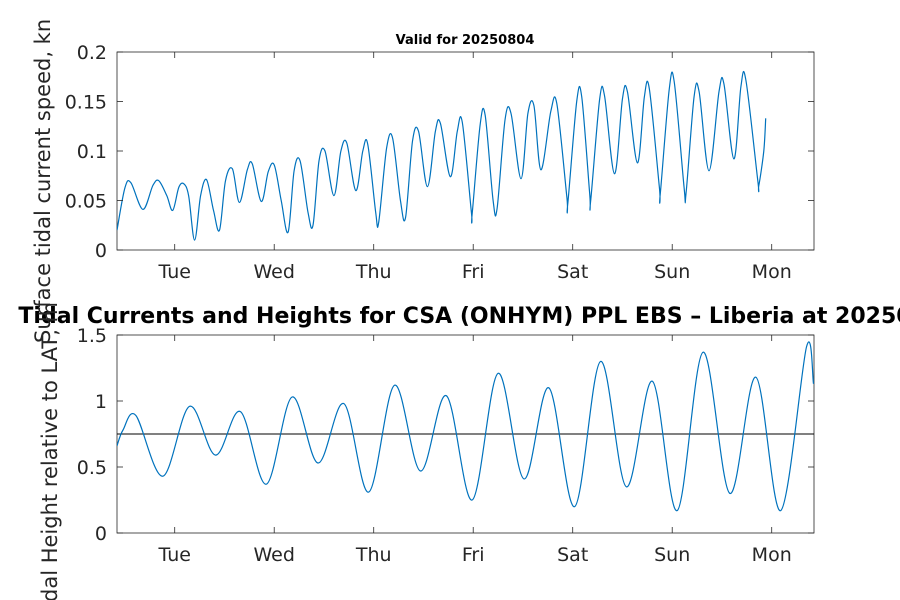 The image size is (900, 600). I want to click on top-ytick-label: 0.1, so click(92, 152).